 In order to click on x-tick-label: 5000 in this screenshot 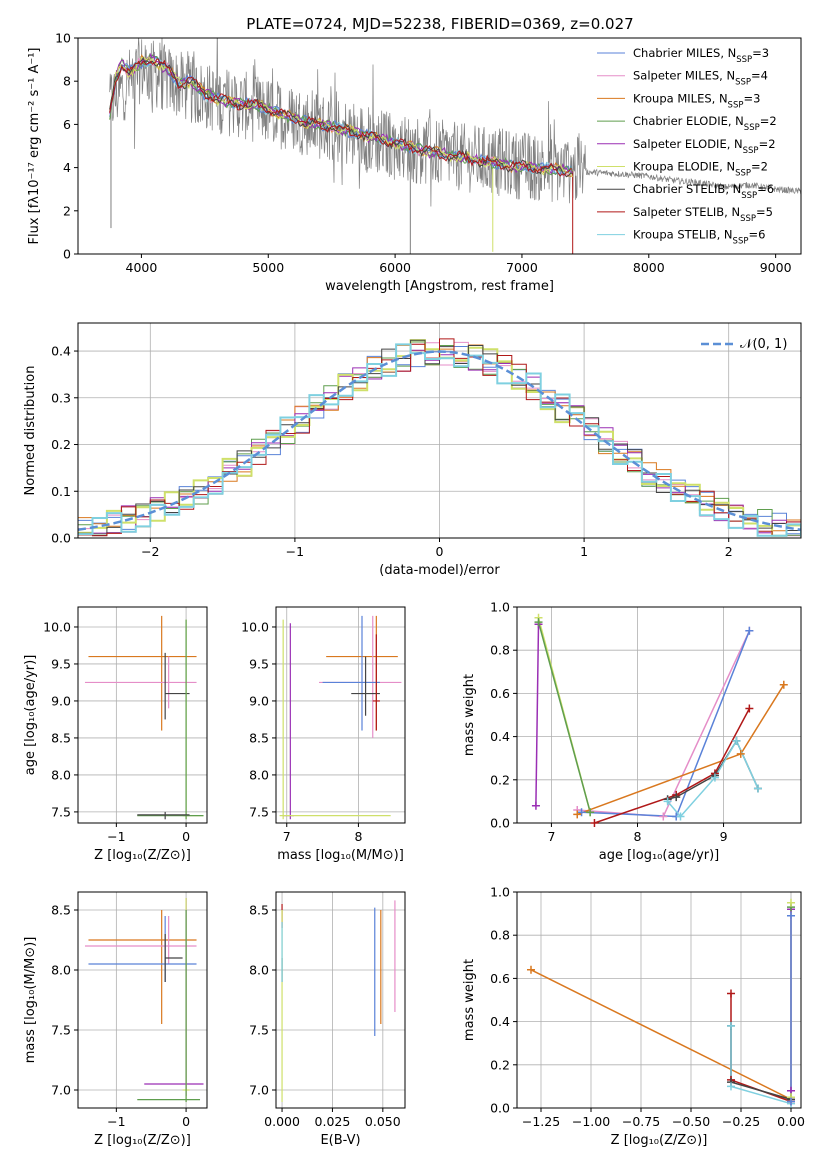, I will do `click(268, 267)`.